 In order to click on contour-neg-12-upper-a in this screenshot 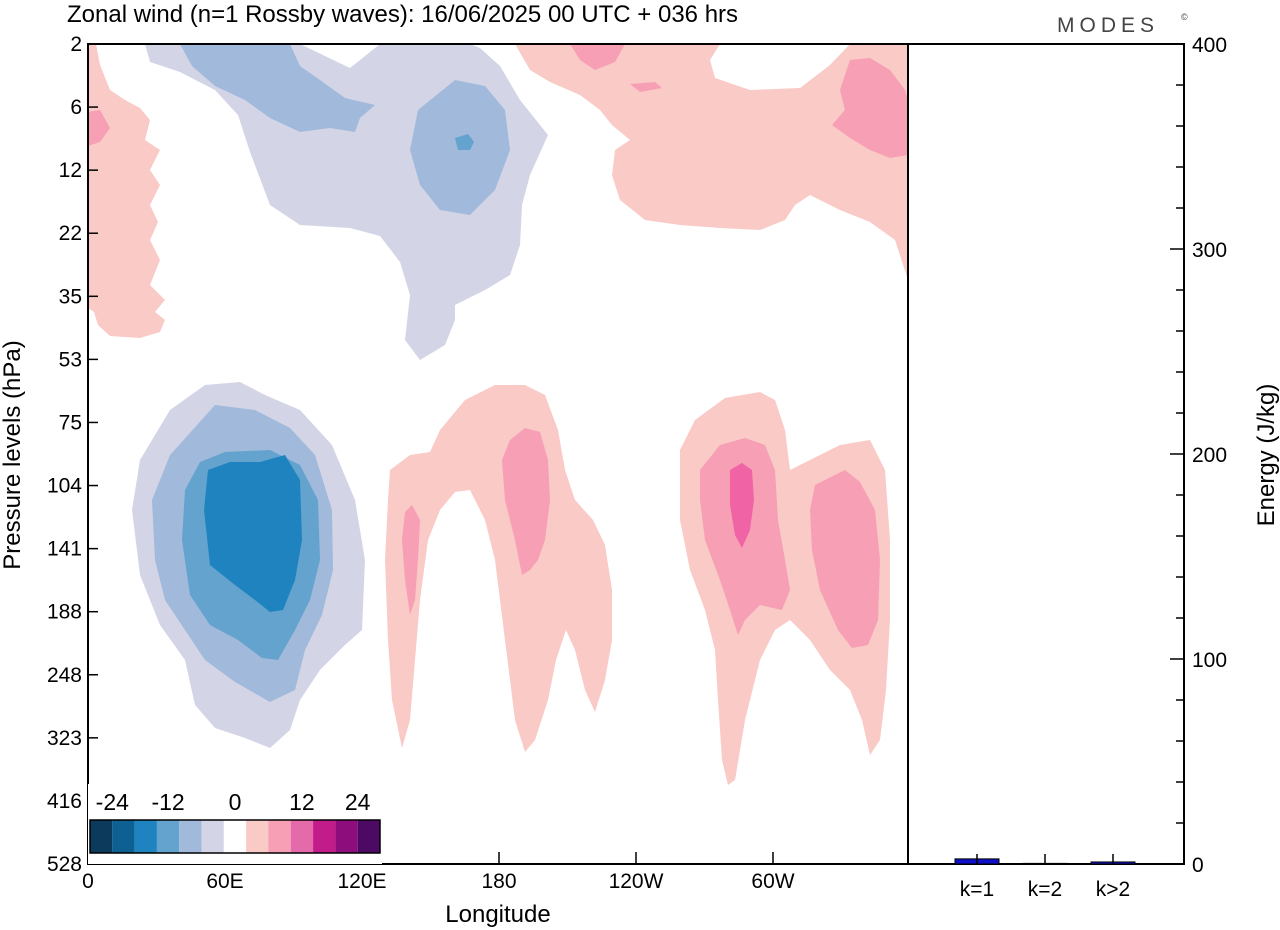, I will do `click(277, 88)`.